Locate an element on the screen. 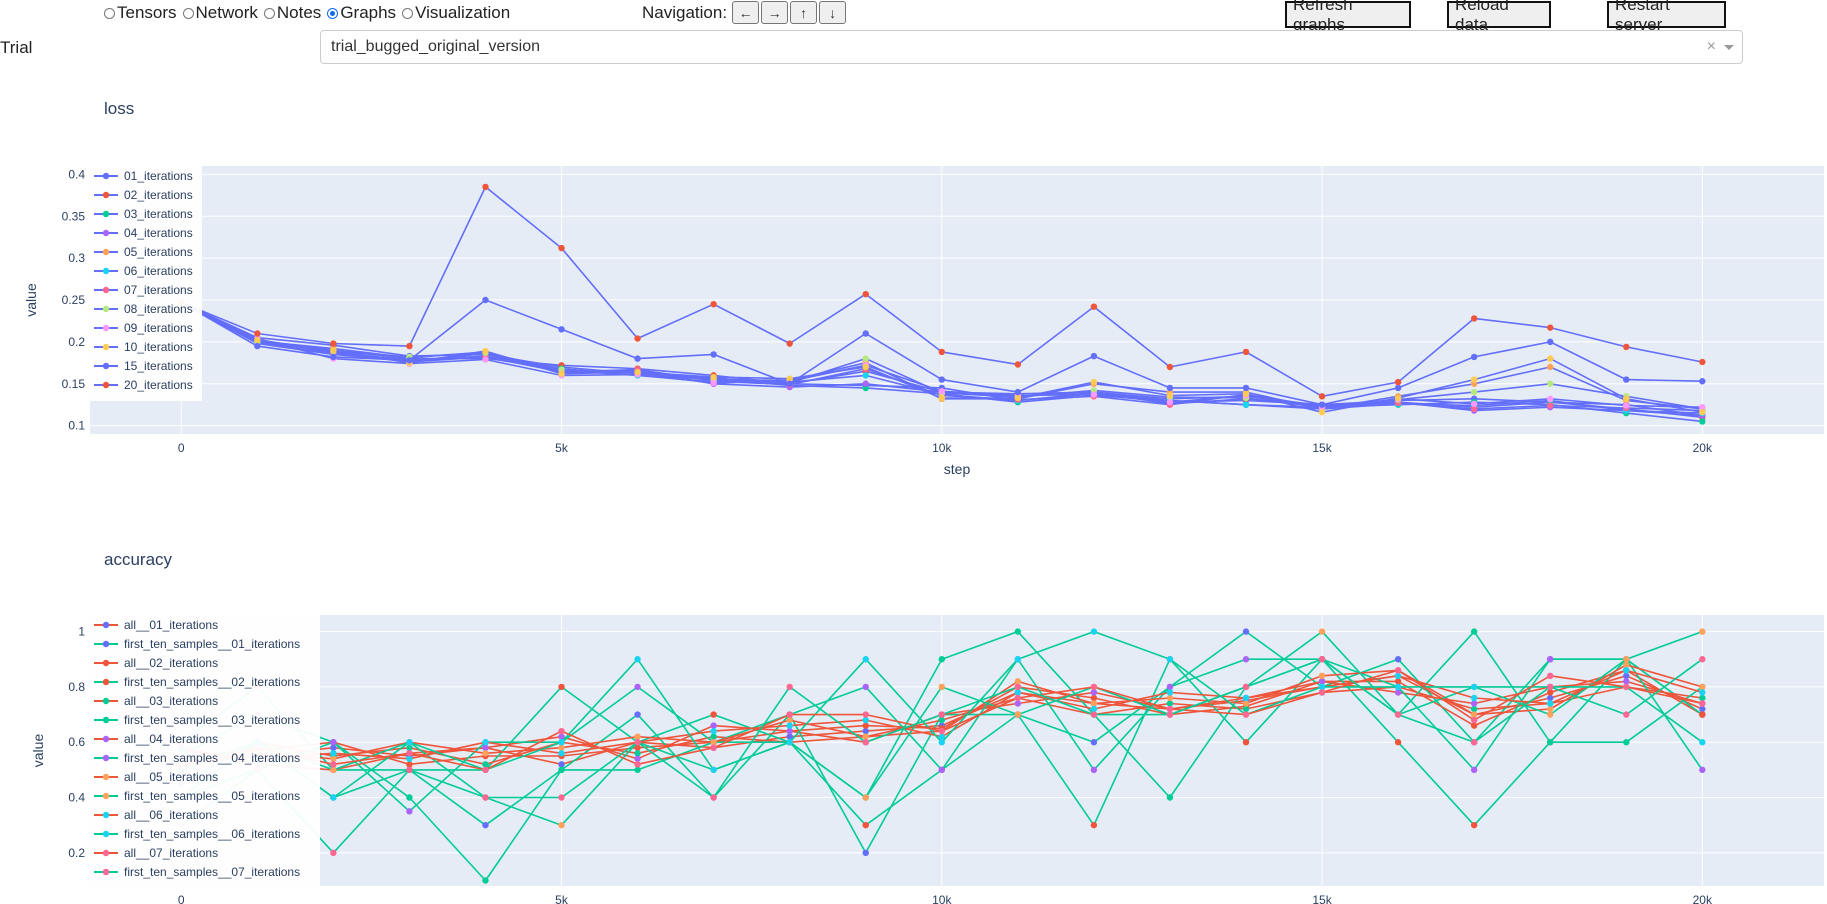 This screenshot has height=904, width=1827. y-tick-label: 0.25 is located at coordinates (74, 300).